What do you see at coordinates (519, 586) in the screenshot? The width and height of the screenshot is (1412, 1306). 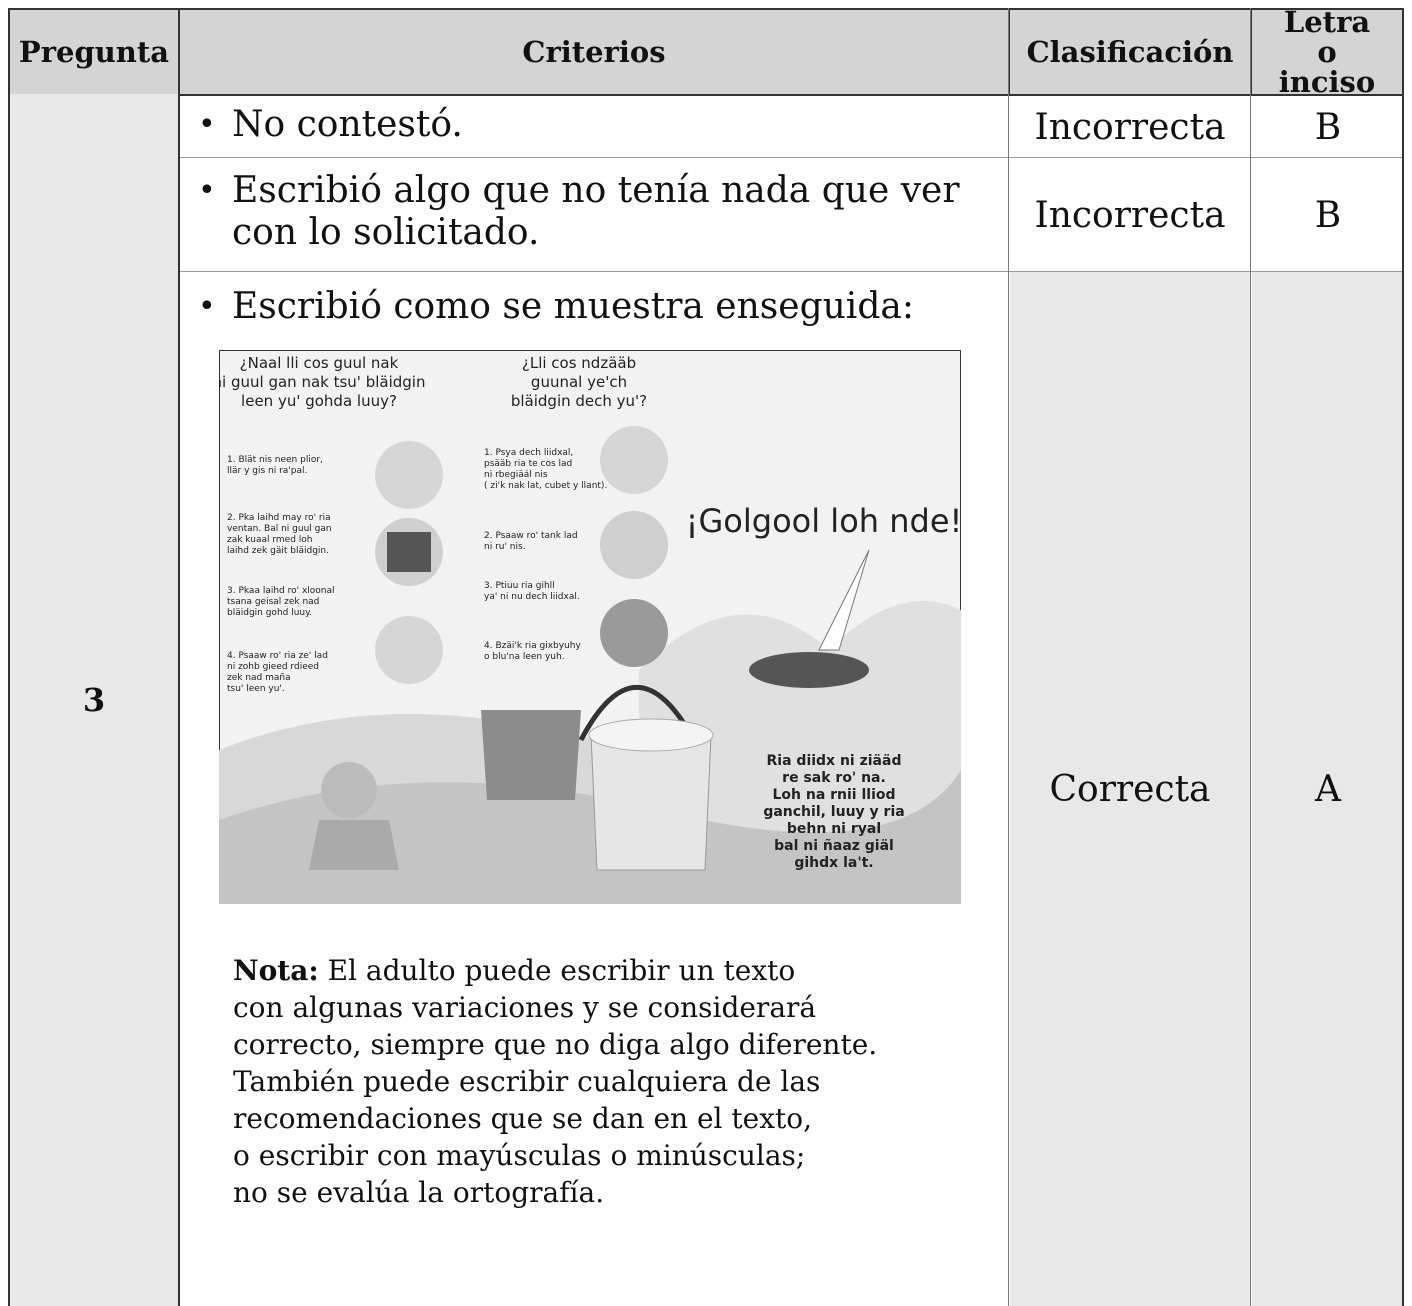 I see `poster-text: 3. Ptiuu ria gihll` at bounding box center [519, 586].